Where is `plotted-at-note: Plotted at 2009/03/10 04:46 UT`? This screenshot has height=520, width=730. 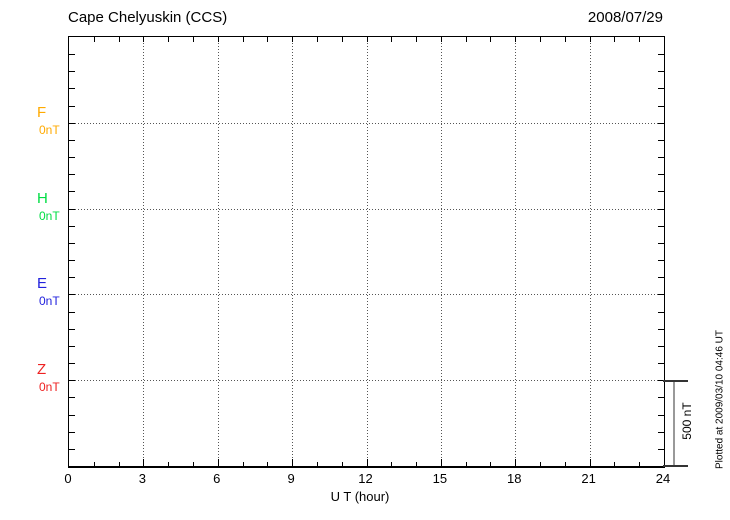 plotted-at-note: Plotted at 2009/03/10 04:46 UT is located at coordinates (720, 399).